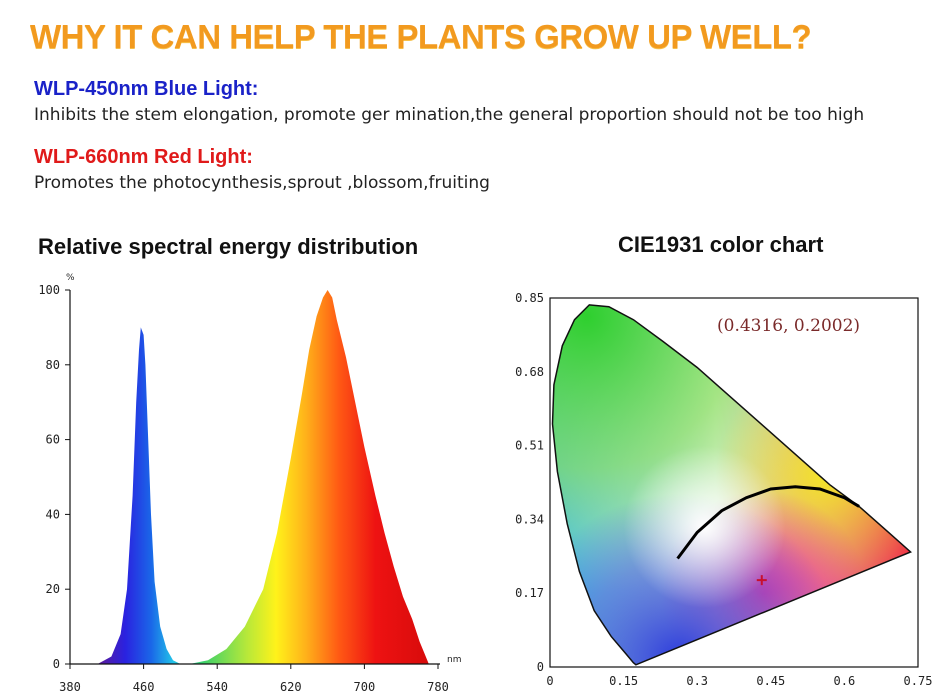 The image size is (950, 700). What do you see at coordinates (365, 687) in the screenshot?
I see `spectrum-x-tick-label: 700` at bounding box center [365, 687].